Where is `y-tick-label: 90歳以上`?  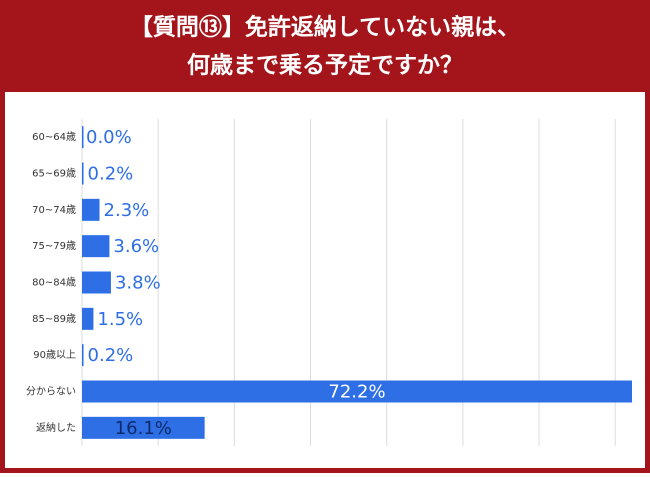
y-tick-label: 90歳以上 is located at coordinates (54, 355).